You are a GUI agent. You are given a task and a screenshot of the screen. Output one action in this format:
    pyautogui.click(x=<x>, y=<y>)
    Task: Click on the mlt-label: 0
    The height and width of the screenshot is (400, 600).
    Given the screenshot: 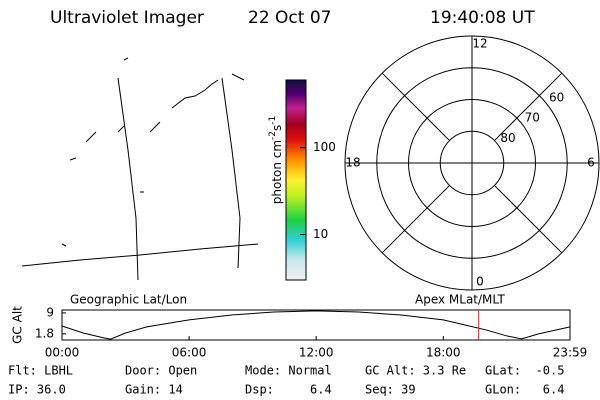 What is the action you would take?
    pyautogui.click(x=480, y=282)
    